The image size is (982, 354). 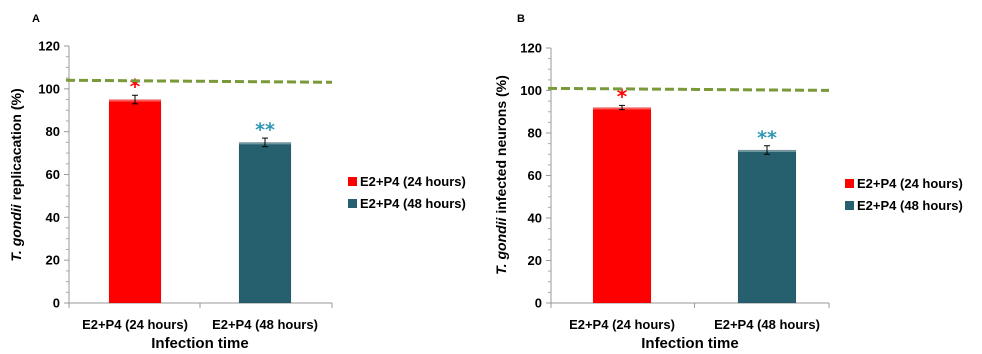 I want to click on y-axis-title: T. gondii infected neurons (%), so click(x=501, y=175).